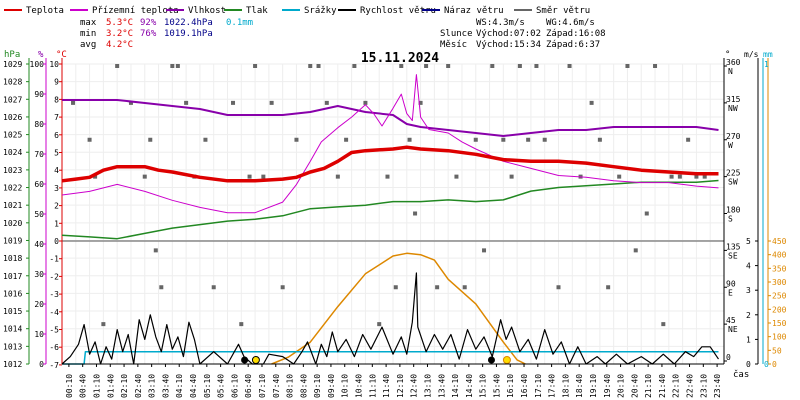 Image resolution: width=800 pixels, height=400 pixels. I want to click on x-tick-label: 10:10, so click(345, 386).